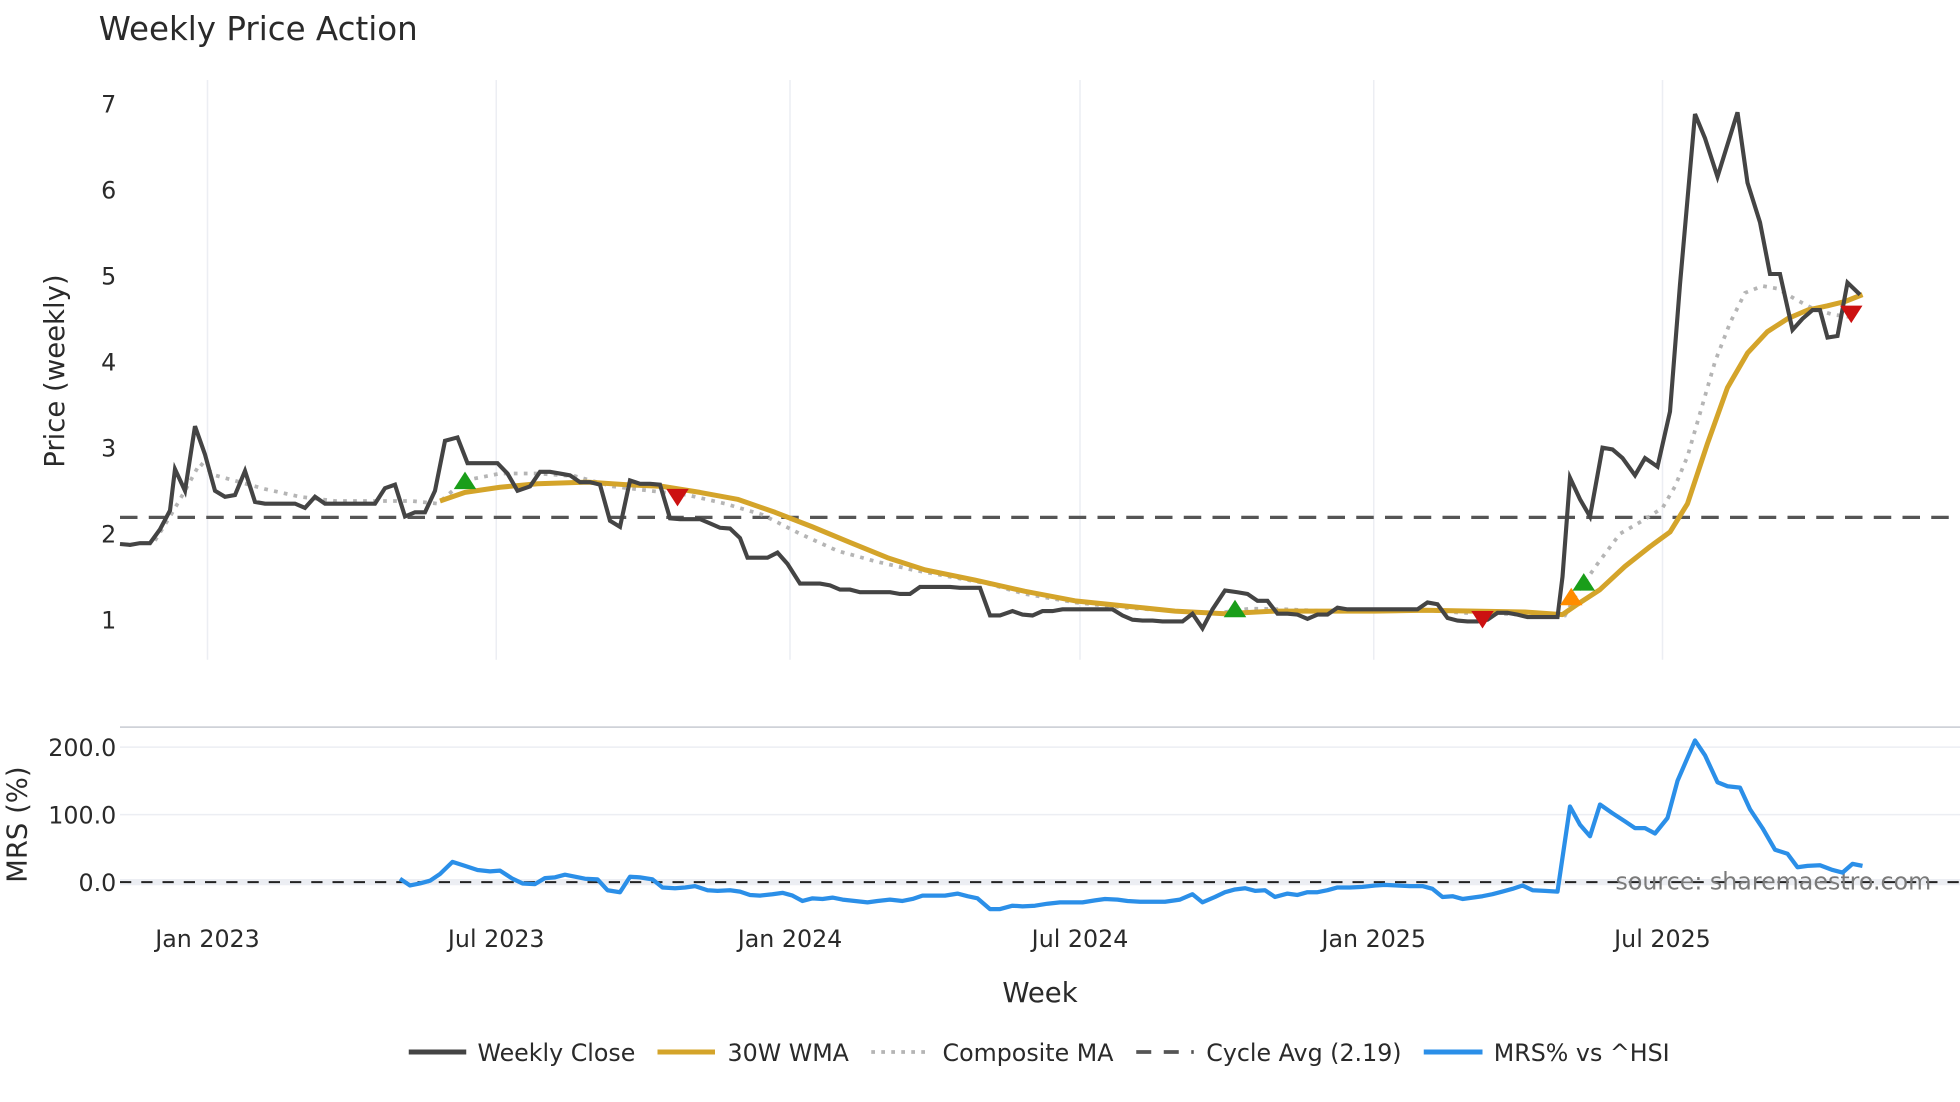 This screenshot has height=1102, width=1960. I want to click on price-tick-label: 4, so click(108, 362).